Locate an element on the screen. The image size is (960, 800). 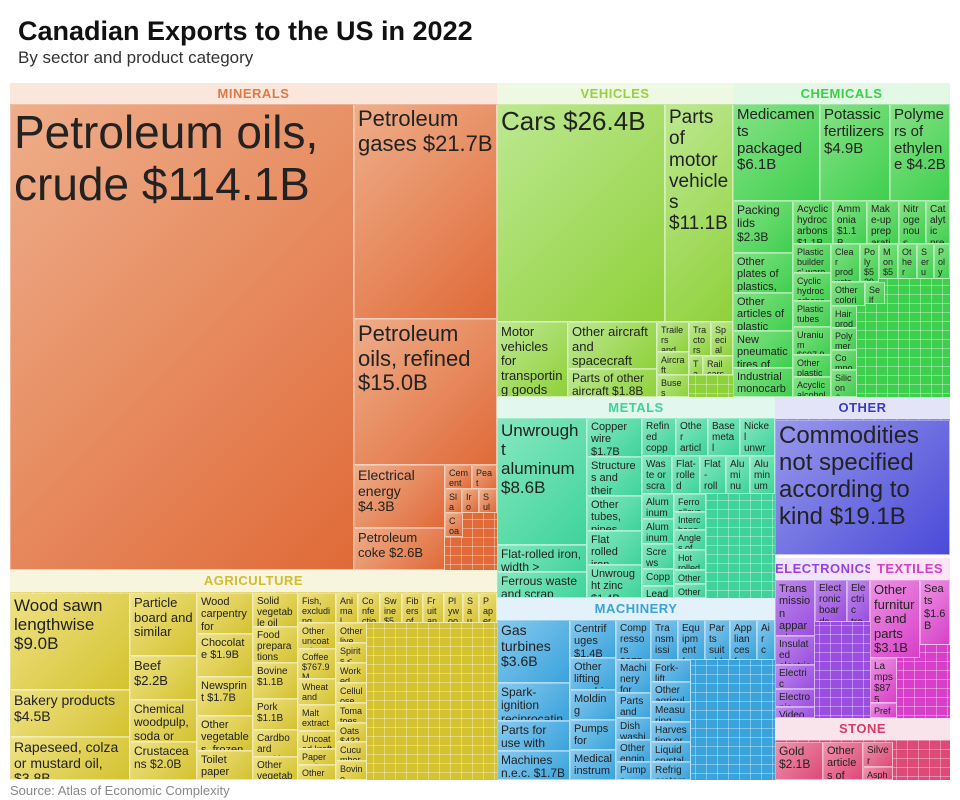
treemap-tile: Cement $497. is located at coordinates (458, 477).